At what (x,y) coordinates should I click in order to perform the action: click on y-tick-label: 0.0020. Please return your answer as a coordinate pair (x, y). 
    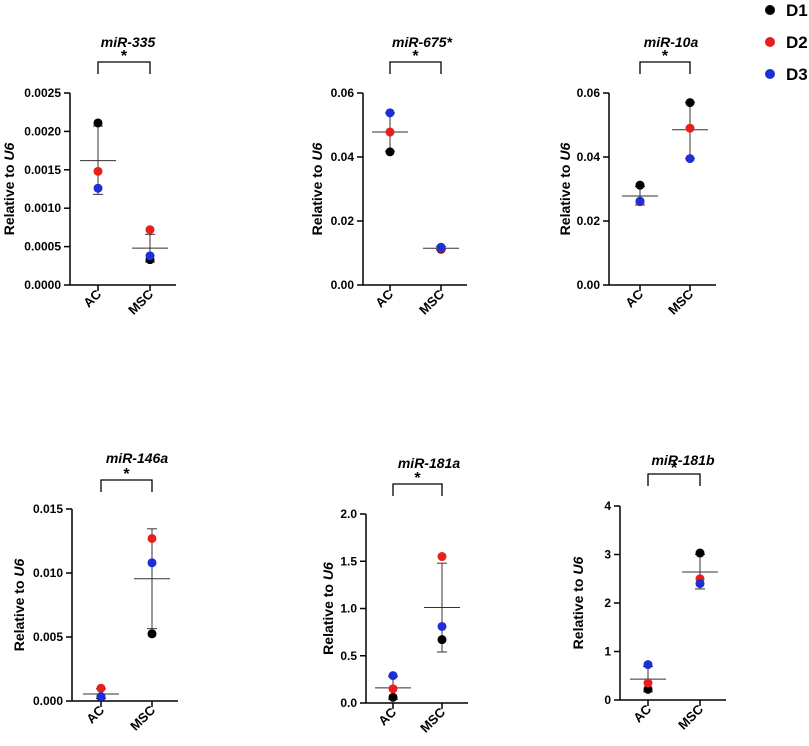
    Looking at the image, I should click on (42, 131).